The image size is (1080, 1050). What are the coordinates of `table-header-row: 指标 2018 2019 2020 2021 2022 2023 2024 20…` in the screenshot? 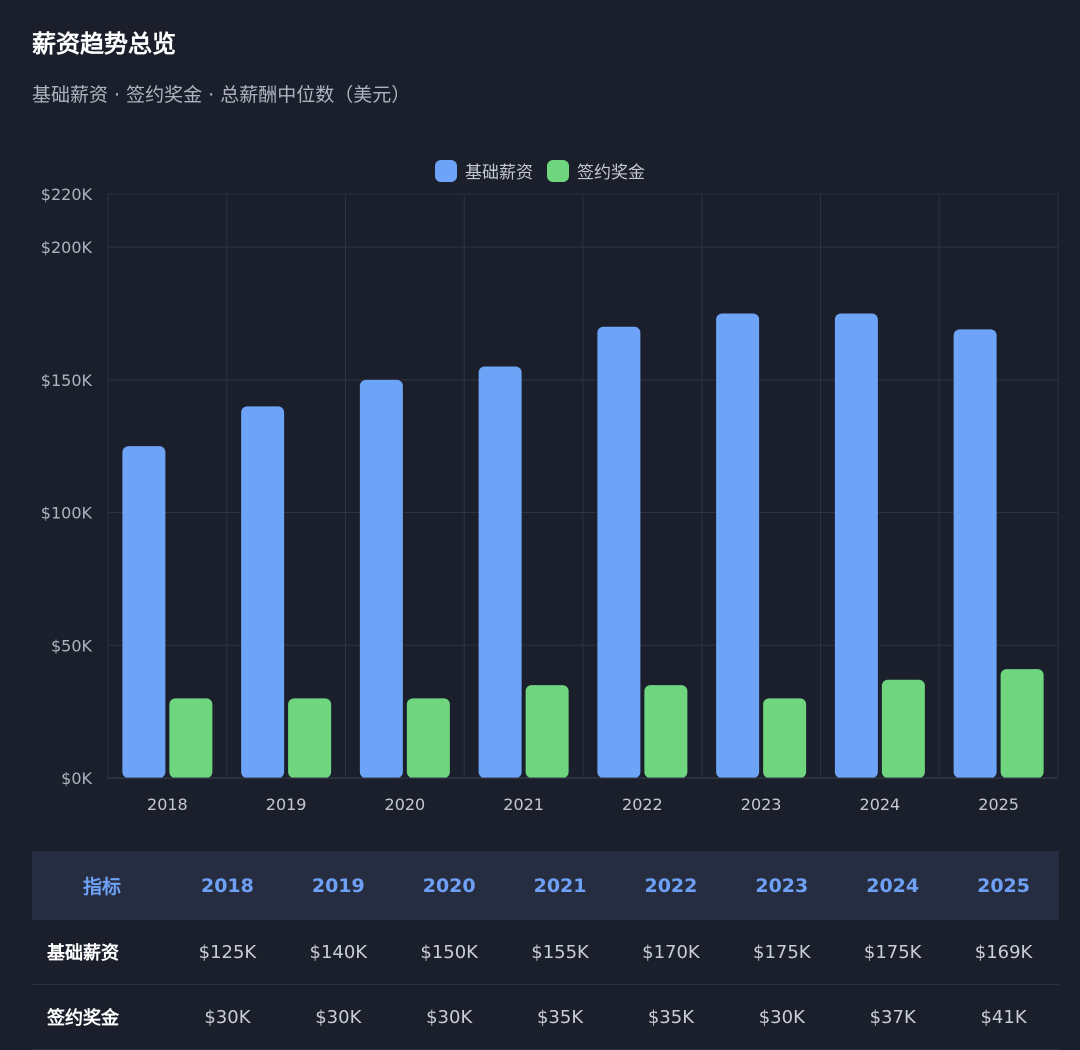 It's located at (545, 885).